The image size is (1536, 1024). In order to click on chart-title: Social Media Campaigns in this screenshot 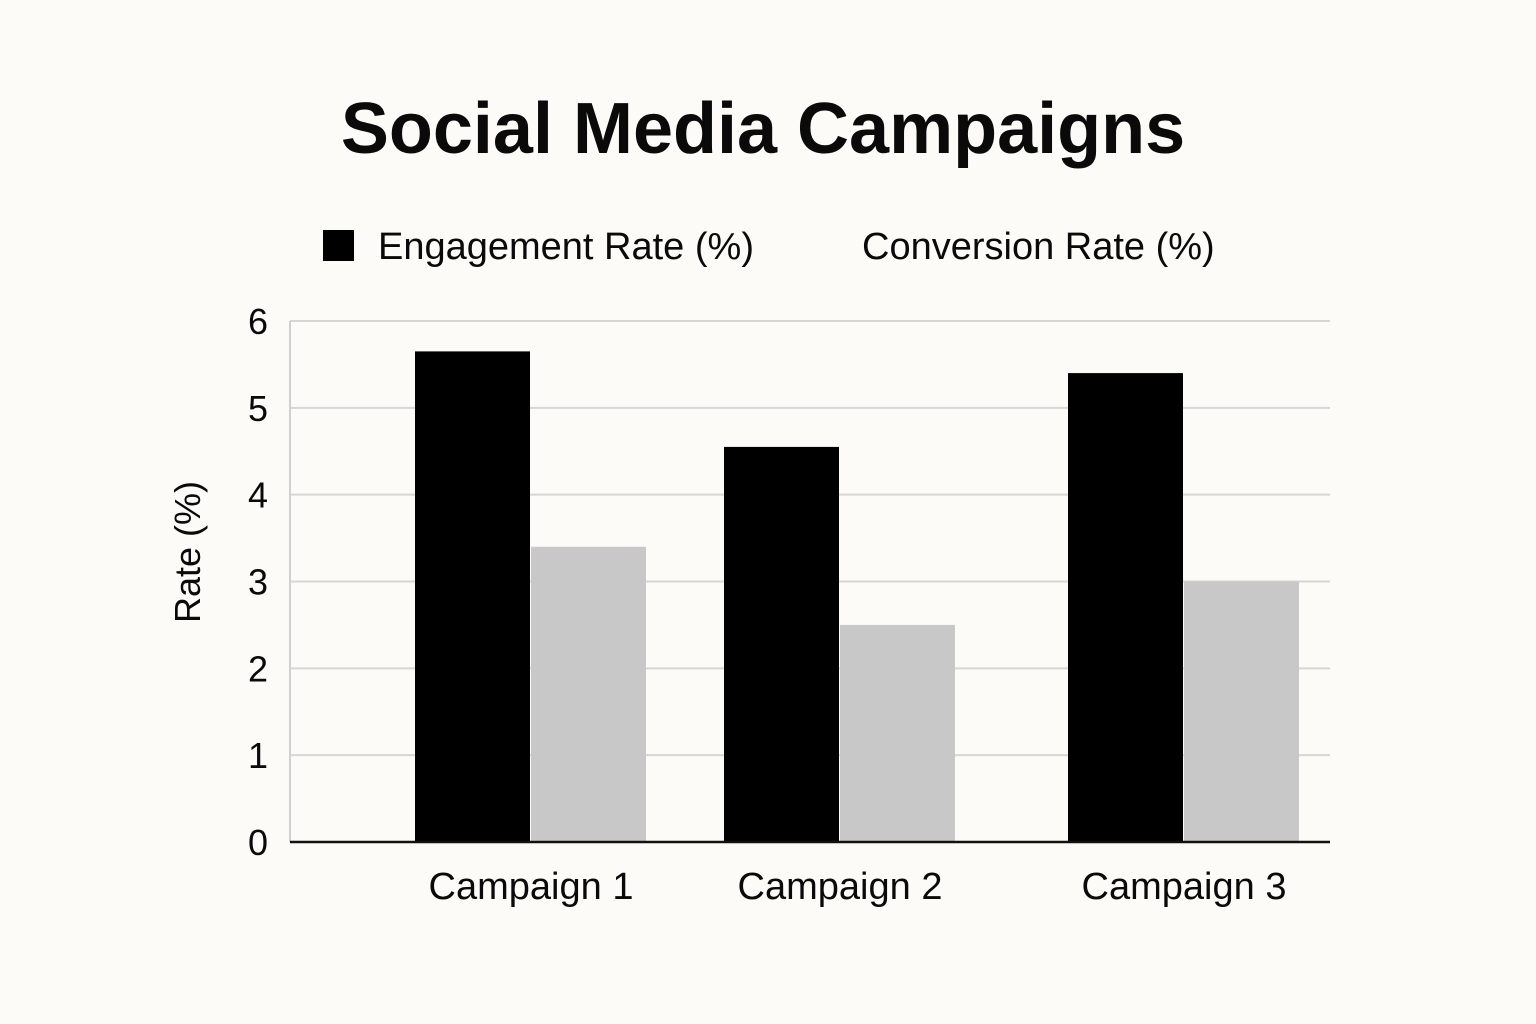, I will do `click(763, 129)`.